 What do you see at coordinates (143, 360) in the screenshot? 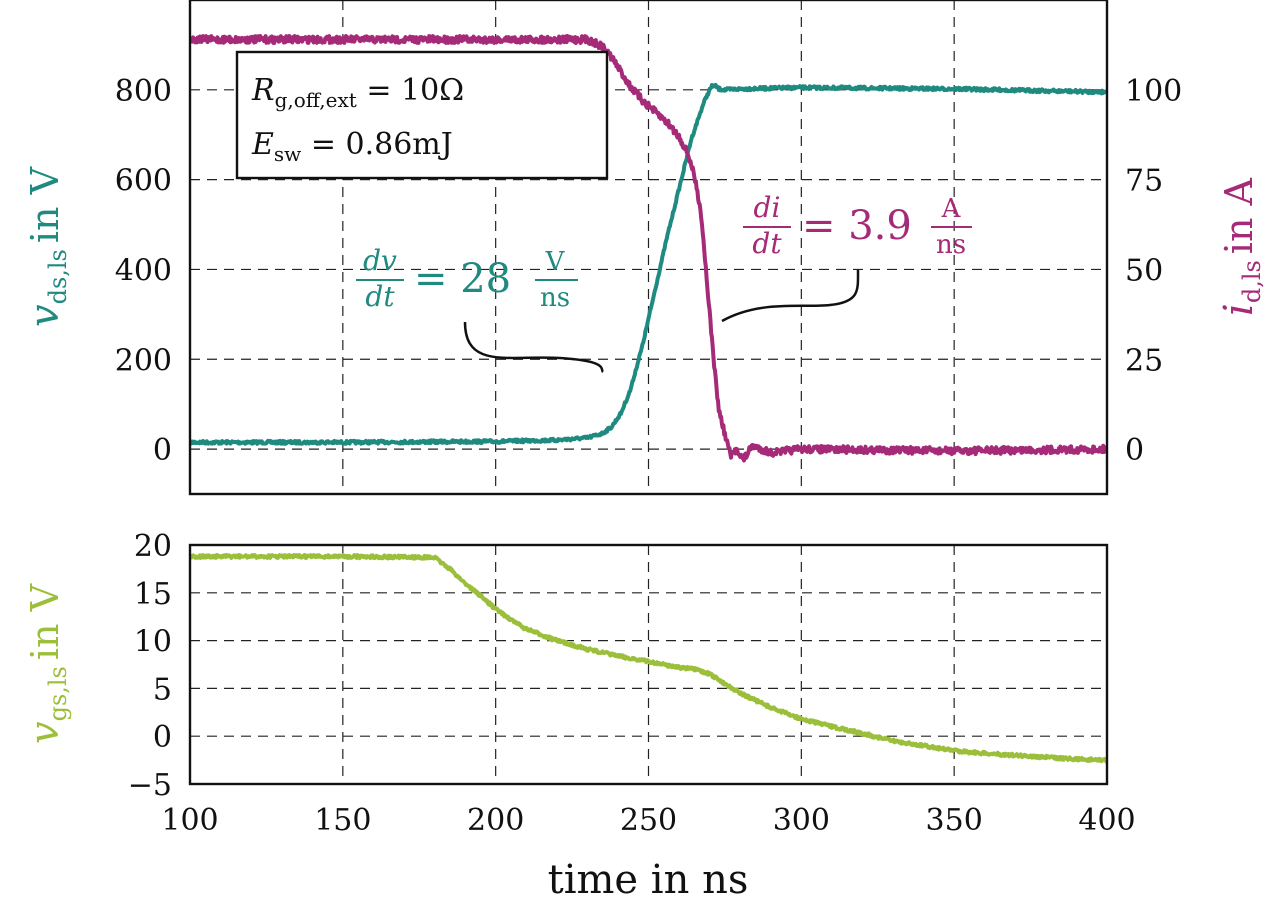
I see `y-left-tick-label: 200` at bounding box center [143, 360].